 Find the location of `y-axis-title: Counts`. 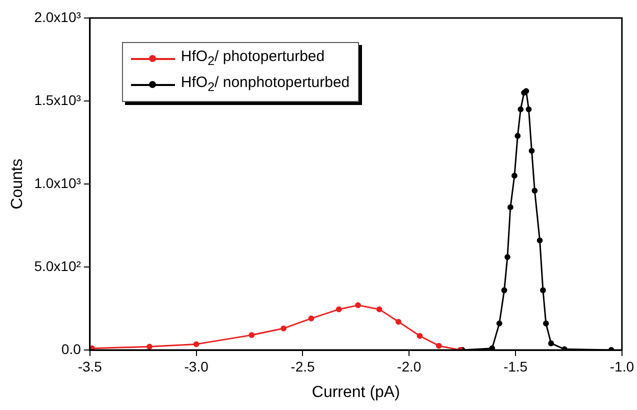

y-axis-title: Counts is located at coordinates (17, 184).